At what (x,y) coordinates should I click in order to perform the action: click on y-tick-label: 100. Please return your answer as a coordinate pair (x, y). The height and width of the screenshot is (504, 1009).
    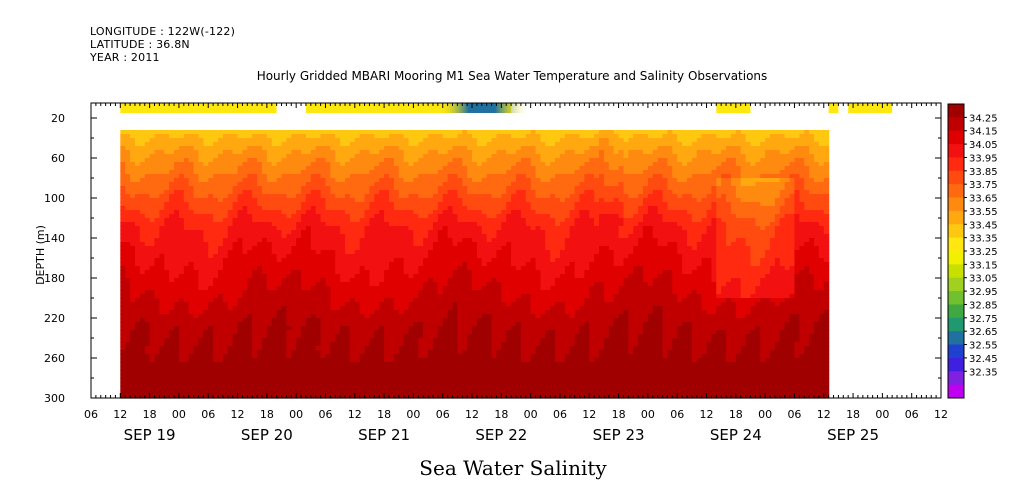
    Looking at the image, I should click on (54, 198).